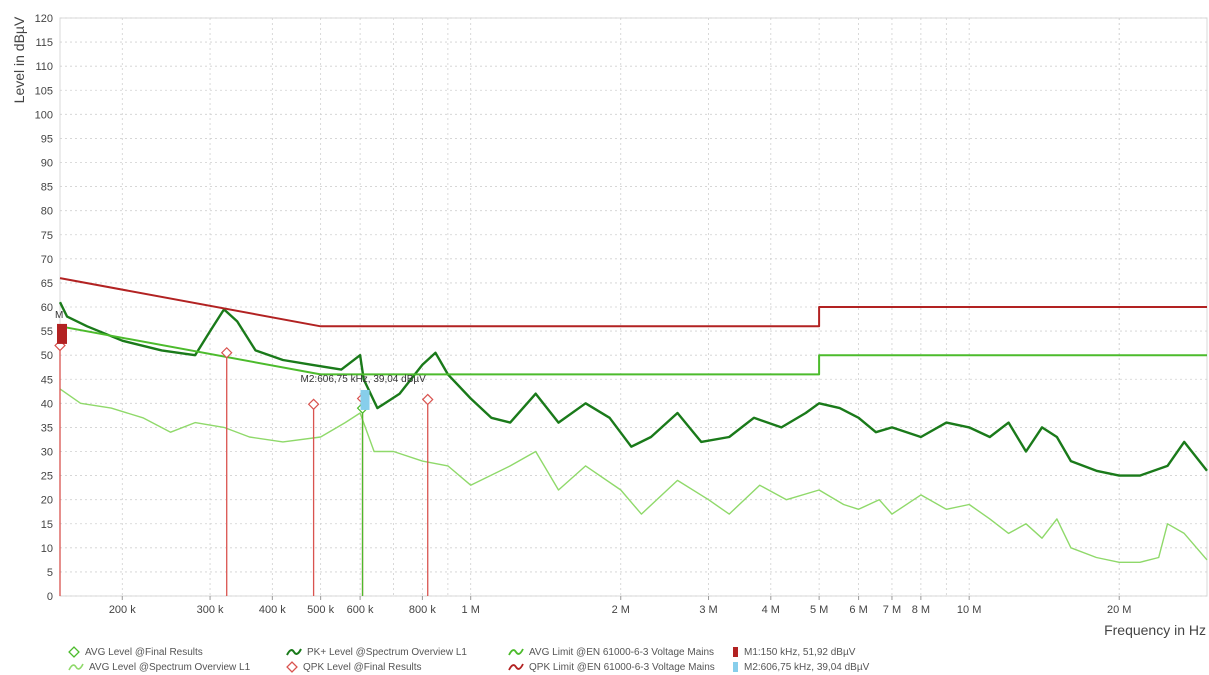 Image resolution: width=1209 pixels, height=675 pixels. I want to click on x-tick-label: 8 M, so click(921, 610).